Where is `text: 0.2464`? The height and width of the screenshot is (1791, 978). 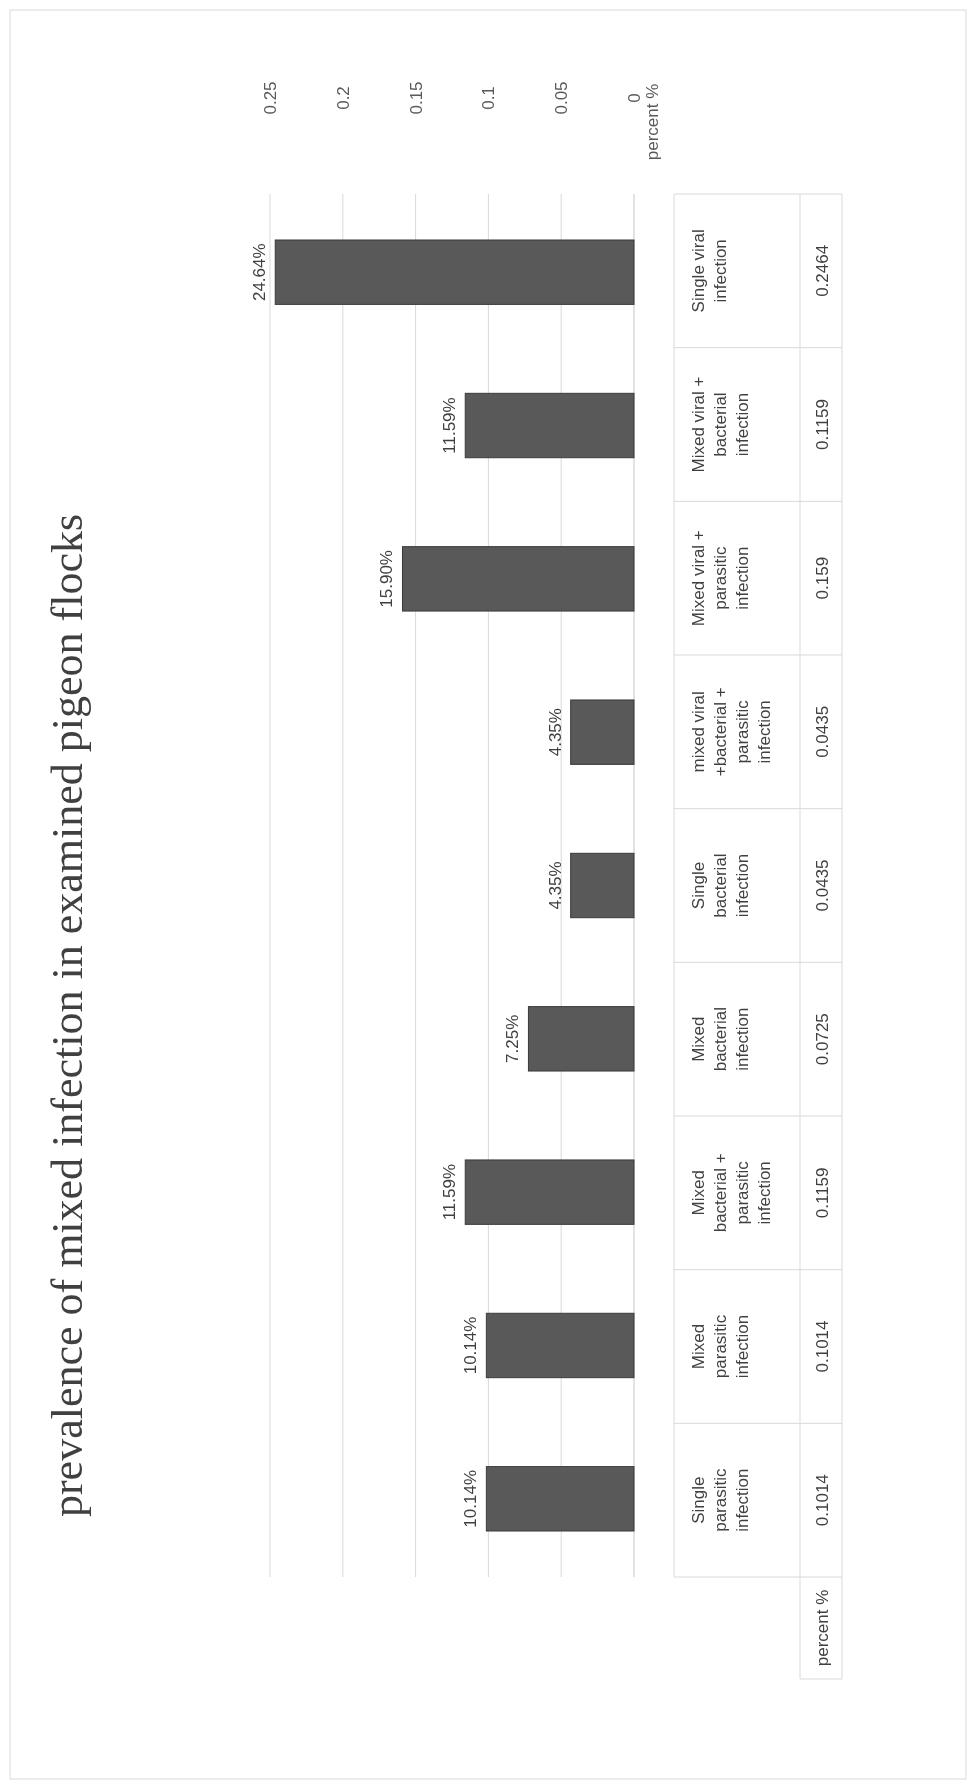 text: 0.2464 is located at coordinates (822, 270).